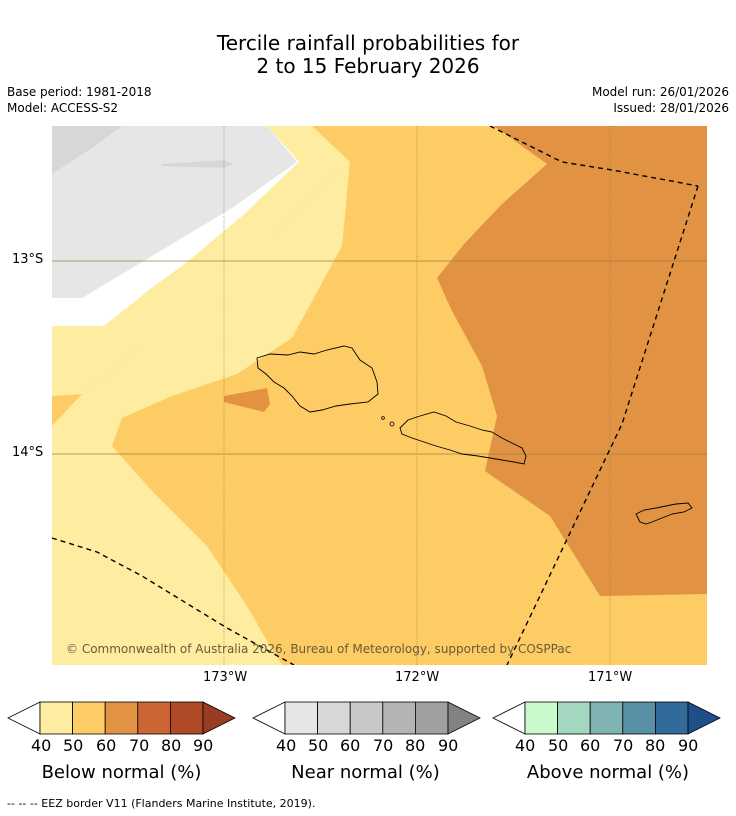 The width and height of the screenshot is (736, 816). I want to click on lon-label-173w: 173°W, so click(225, 677).